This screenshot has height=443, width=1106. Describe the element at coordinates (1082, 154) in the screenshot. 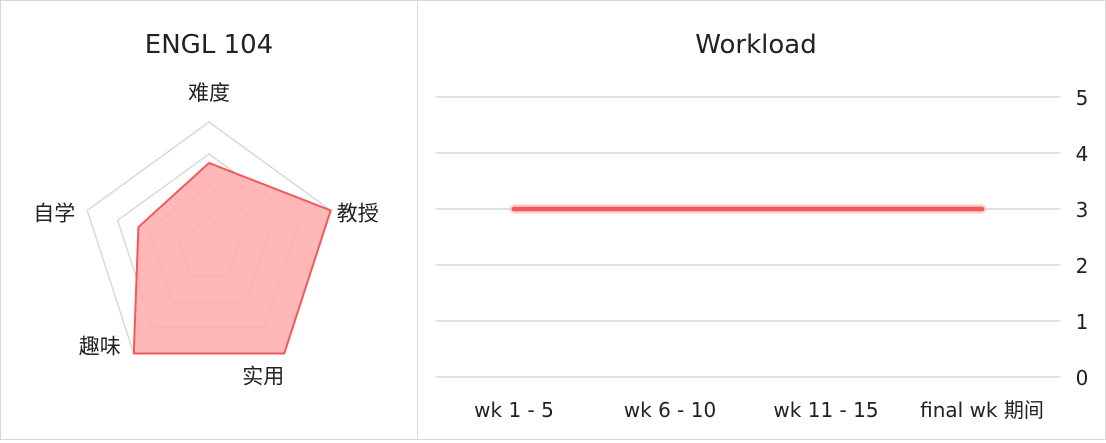

I see `y-tick-label: 4` at that location.